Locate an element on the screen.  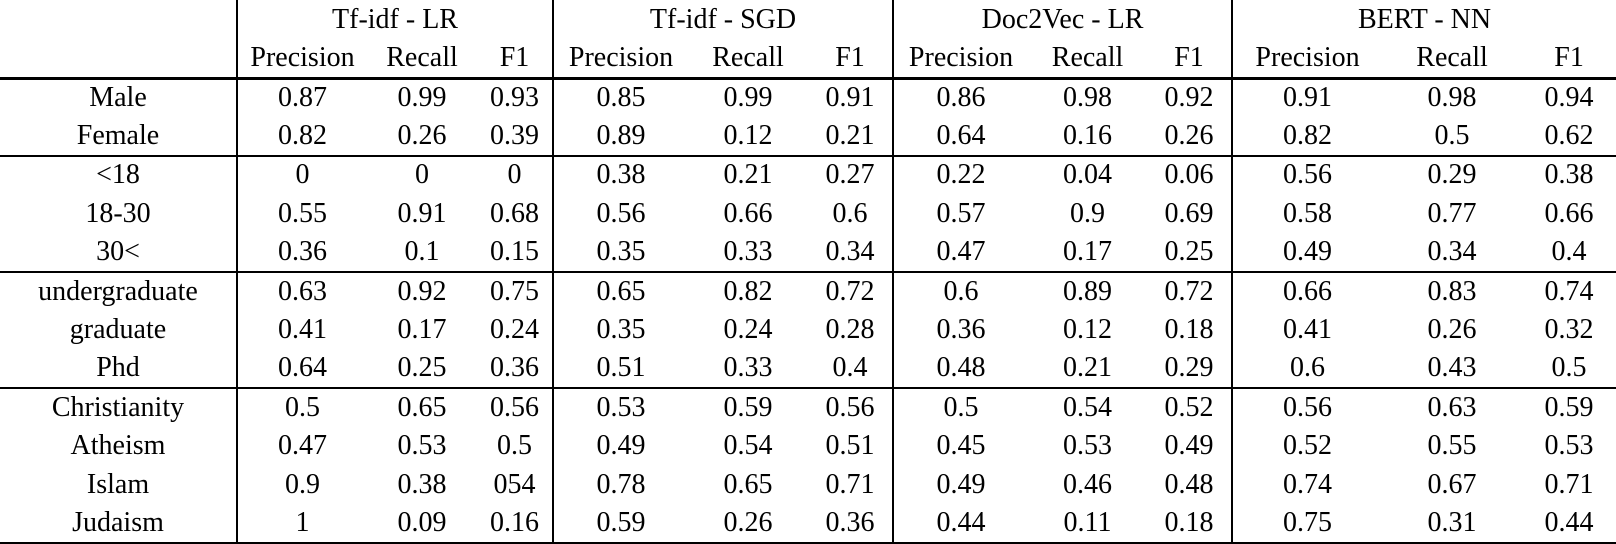
metric-cell: 0.91 is located at coordinates (850, 98).